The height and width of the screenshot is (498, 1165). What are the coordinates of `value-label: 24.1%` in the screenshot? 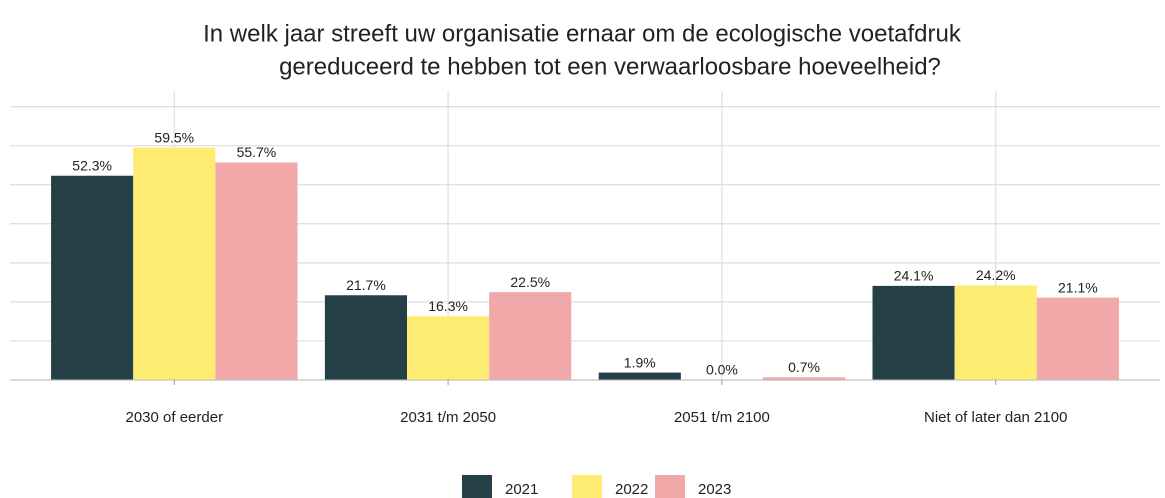 It's located at (914, 276).